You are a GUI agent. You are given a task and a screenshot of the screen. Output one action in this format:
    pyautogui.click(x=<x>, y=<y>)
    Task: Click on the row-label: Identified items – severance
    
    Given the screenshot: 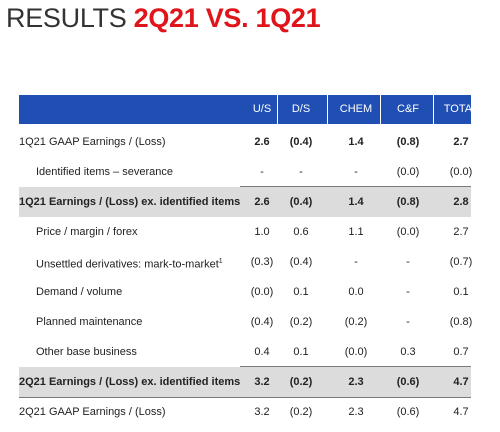 What is the action you would take?
    pyautogui.click(x=104, y=172)
    